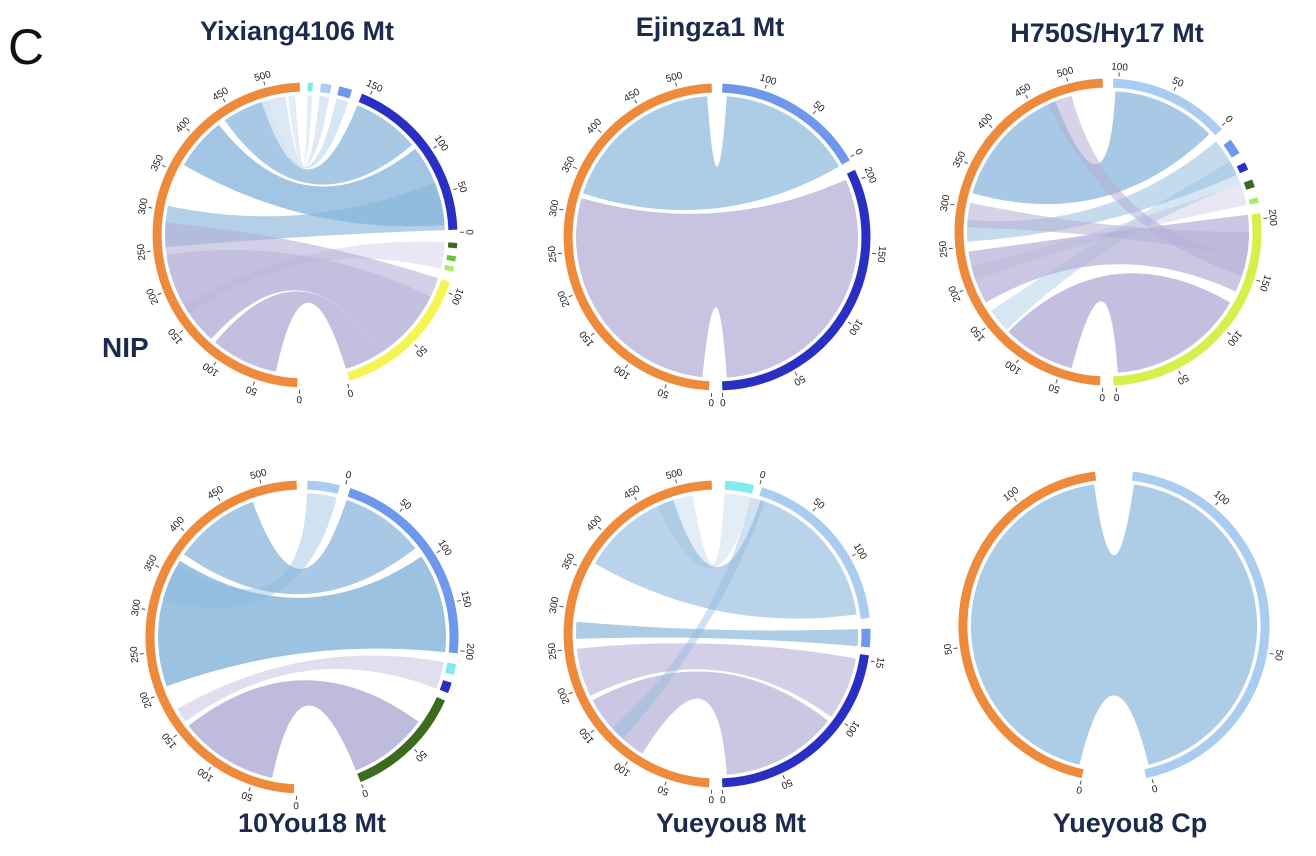  I want to click on tick-label: 400, so click(595, 126).